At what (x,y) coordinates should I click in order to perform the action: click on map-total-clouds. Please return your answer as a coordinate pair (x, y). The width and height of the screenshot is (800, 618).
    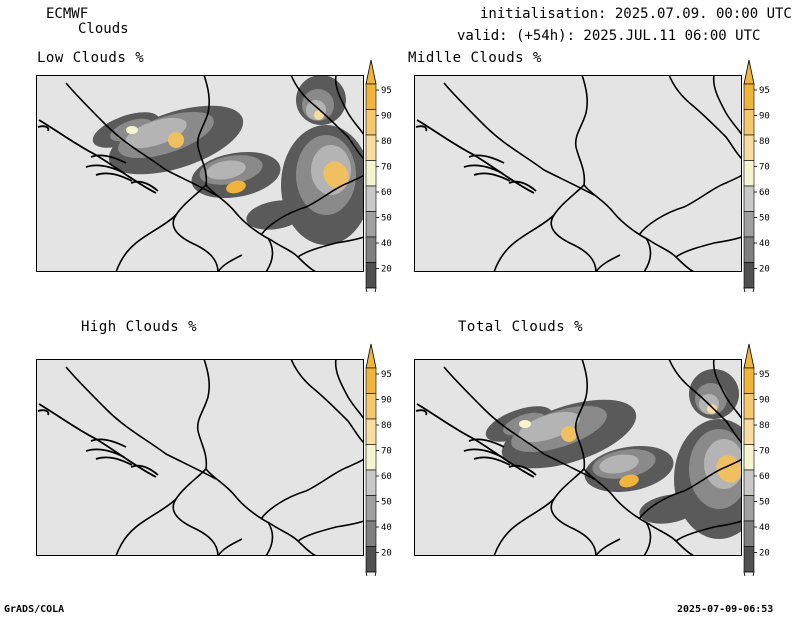
    Looking at the image, I should click on (578, 457).